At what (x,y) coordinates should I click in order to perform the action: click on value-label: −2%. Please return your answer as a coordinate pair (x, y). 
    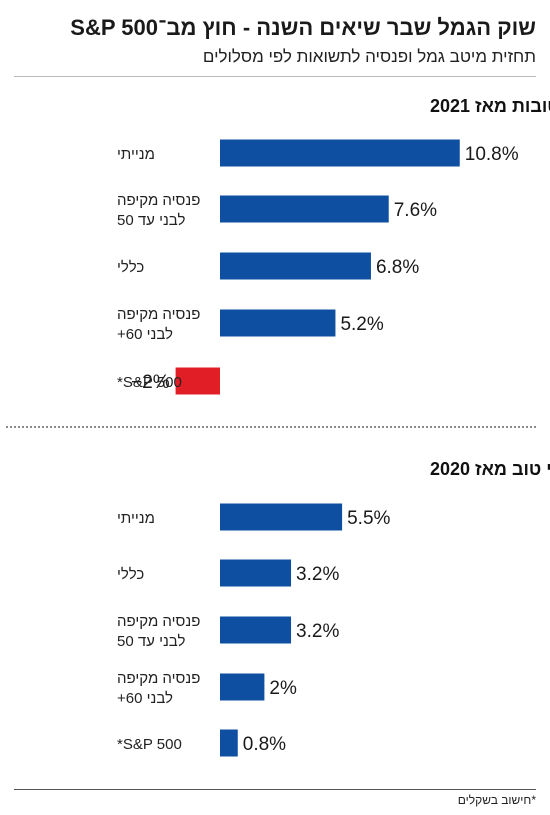
    Looking at the image, I should click on (150, 382).